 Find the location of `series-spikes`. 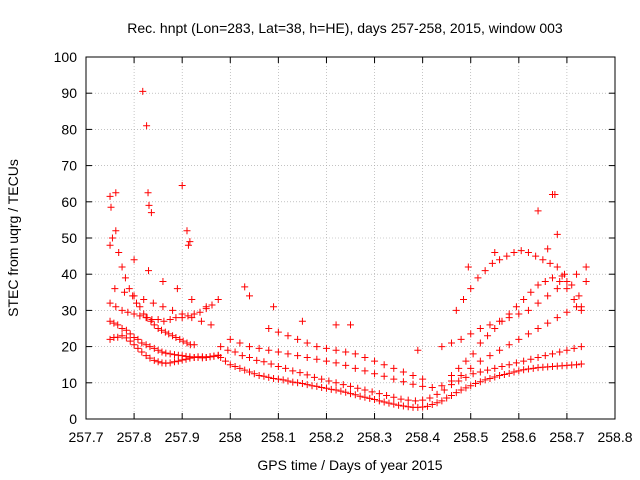

series-spikes is located at coordinates (150, 168).